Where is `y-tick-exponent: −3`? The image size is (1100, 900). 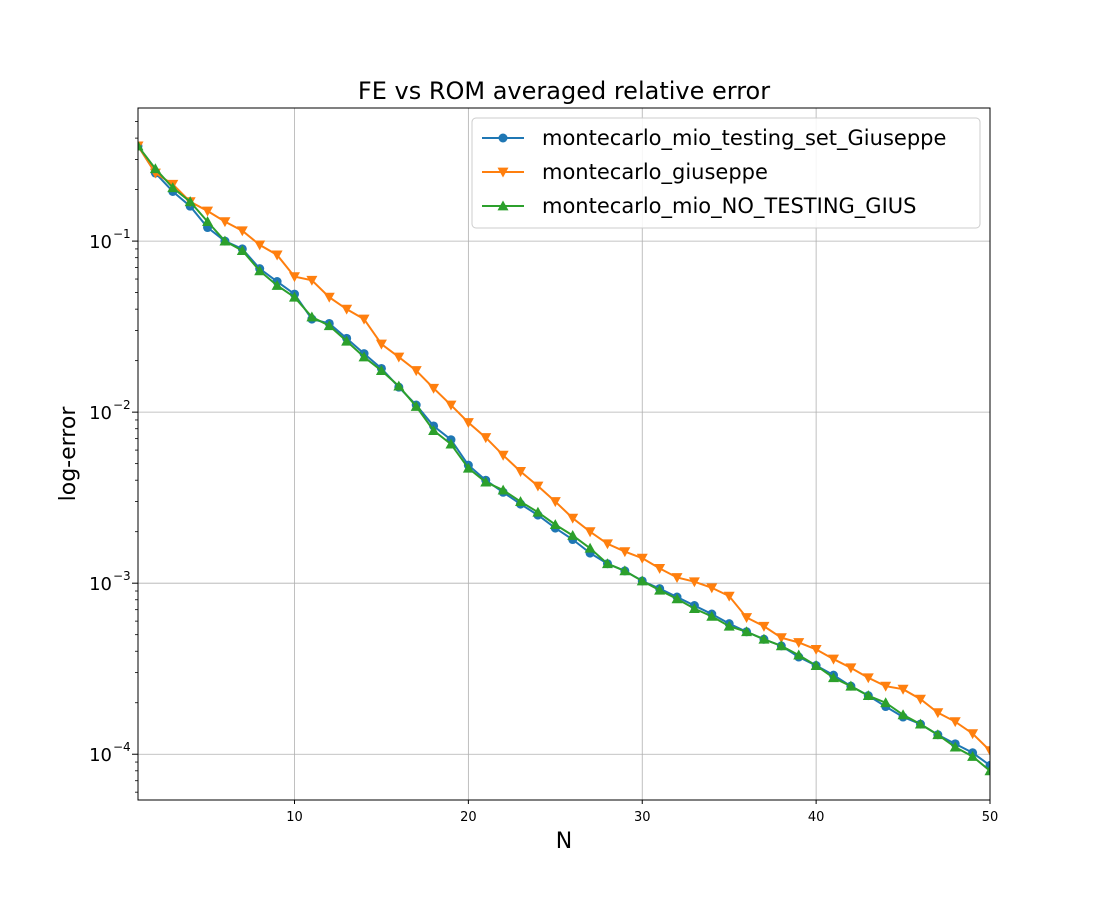
y-tick-exponent: −3 is located at coordinates (122, 576).